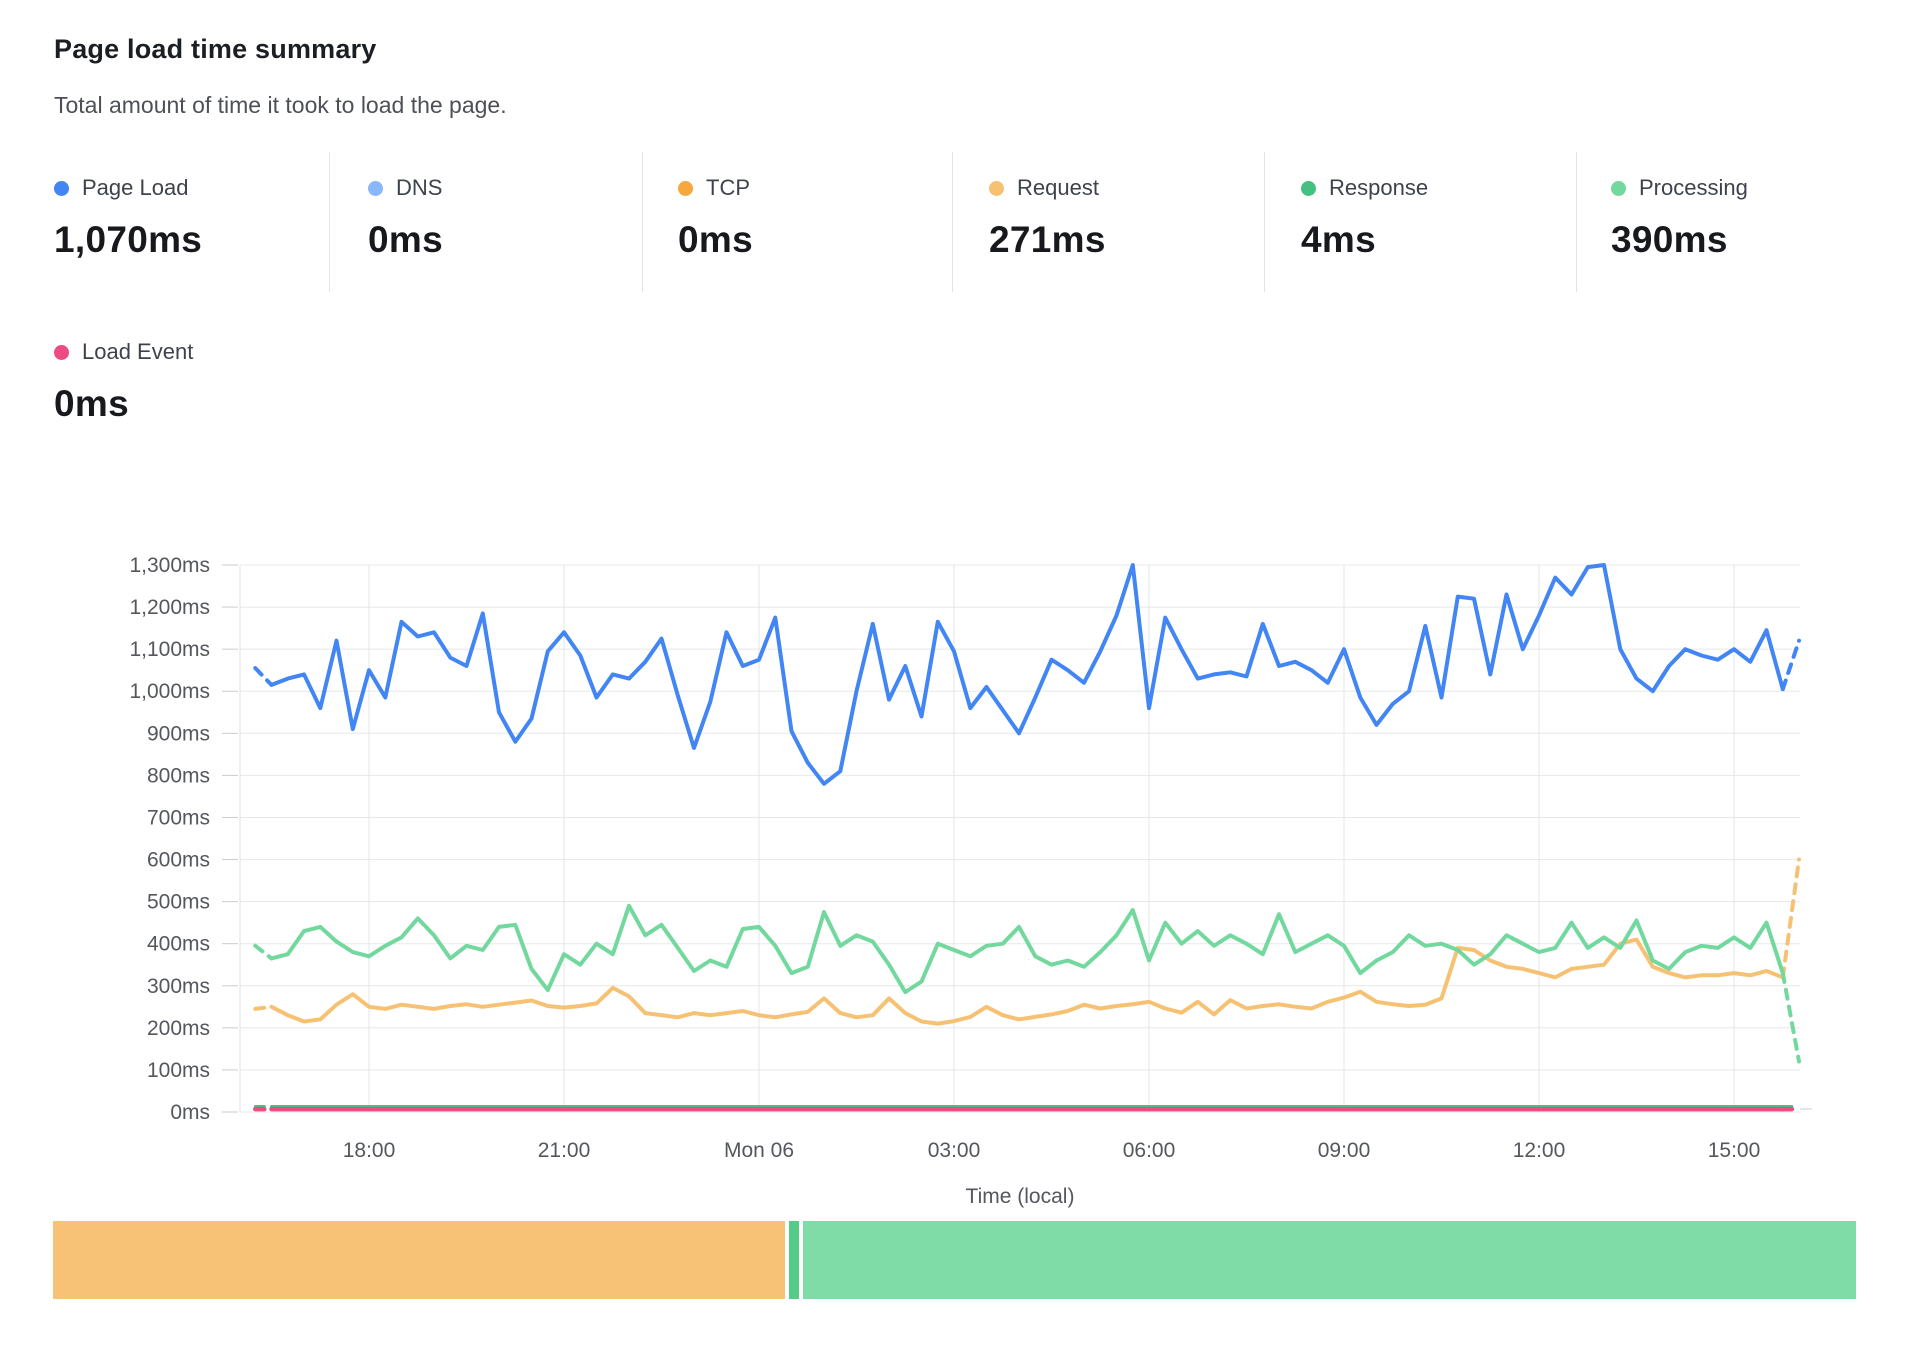 The width and height of the screenshot is (1910, 1352). I want to click on page-title: Page load time summary, so click(215, 49).